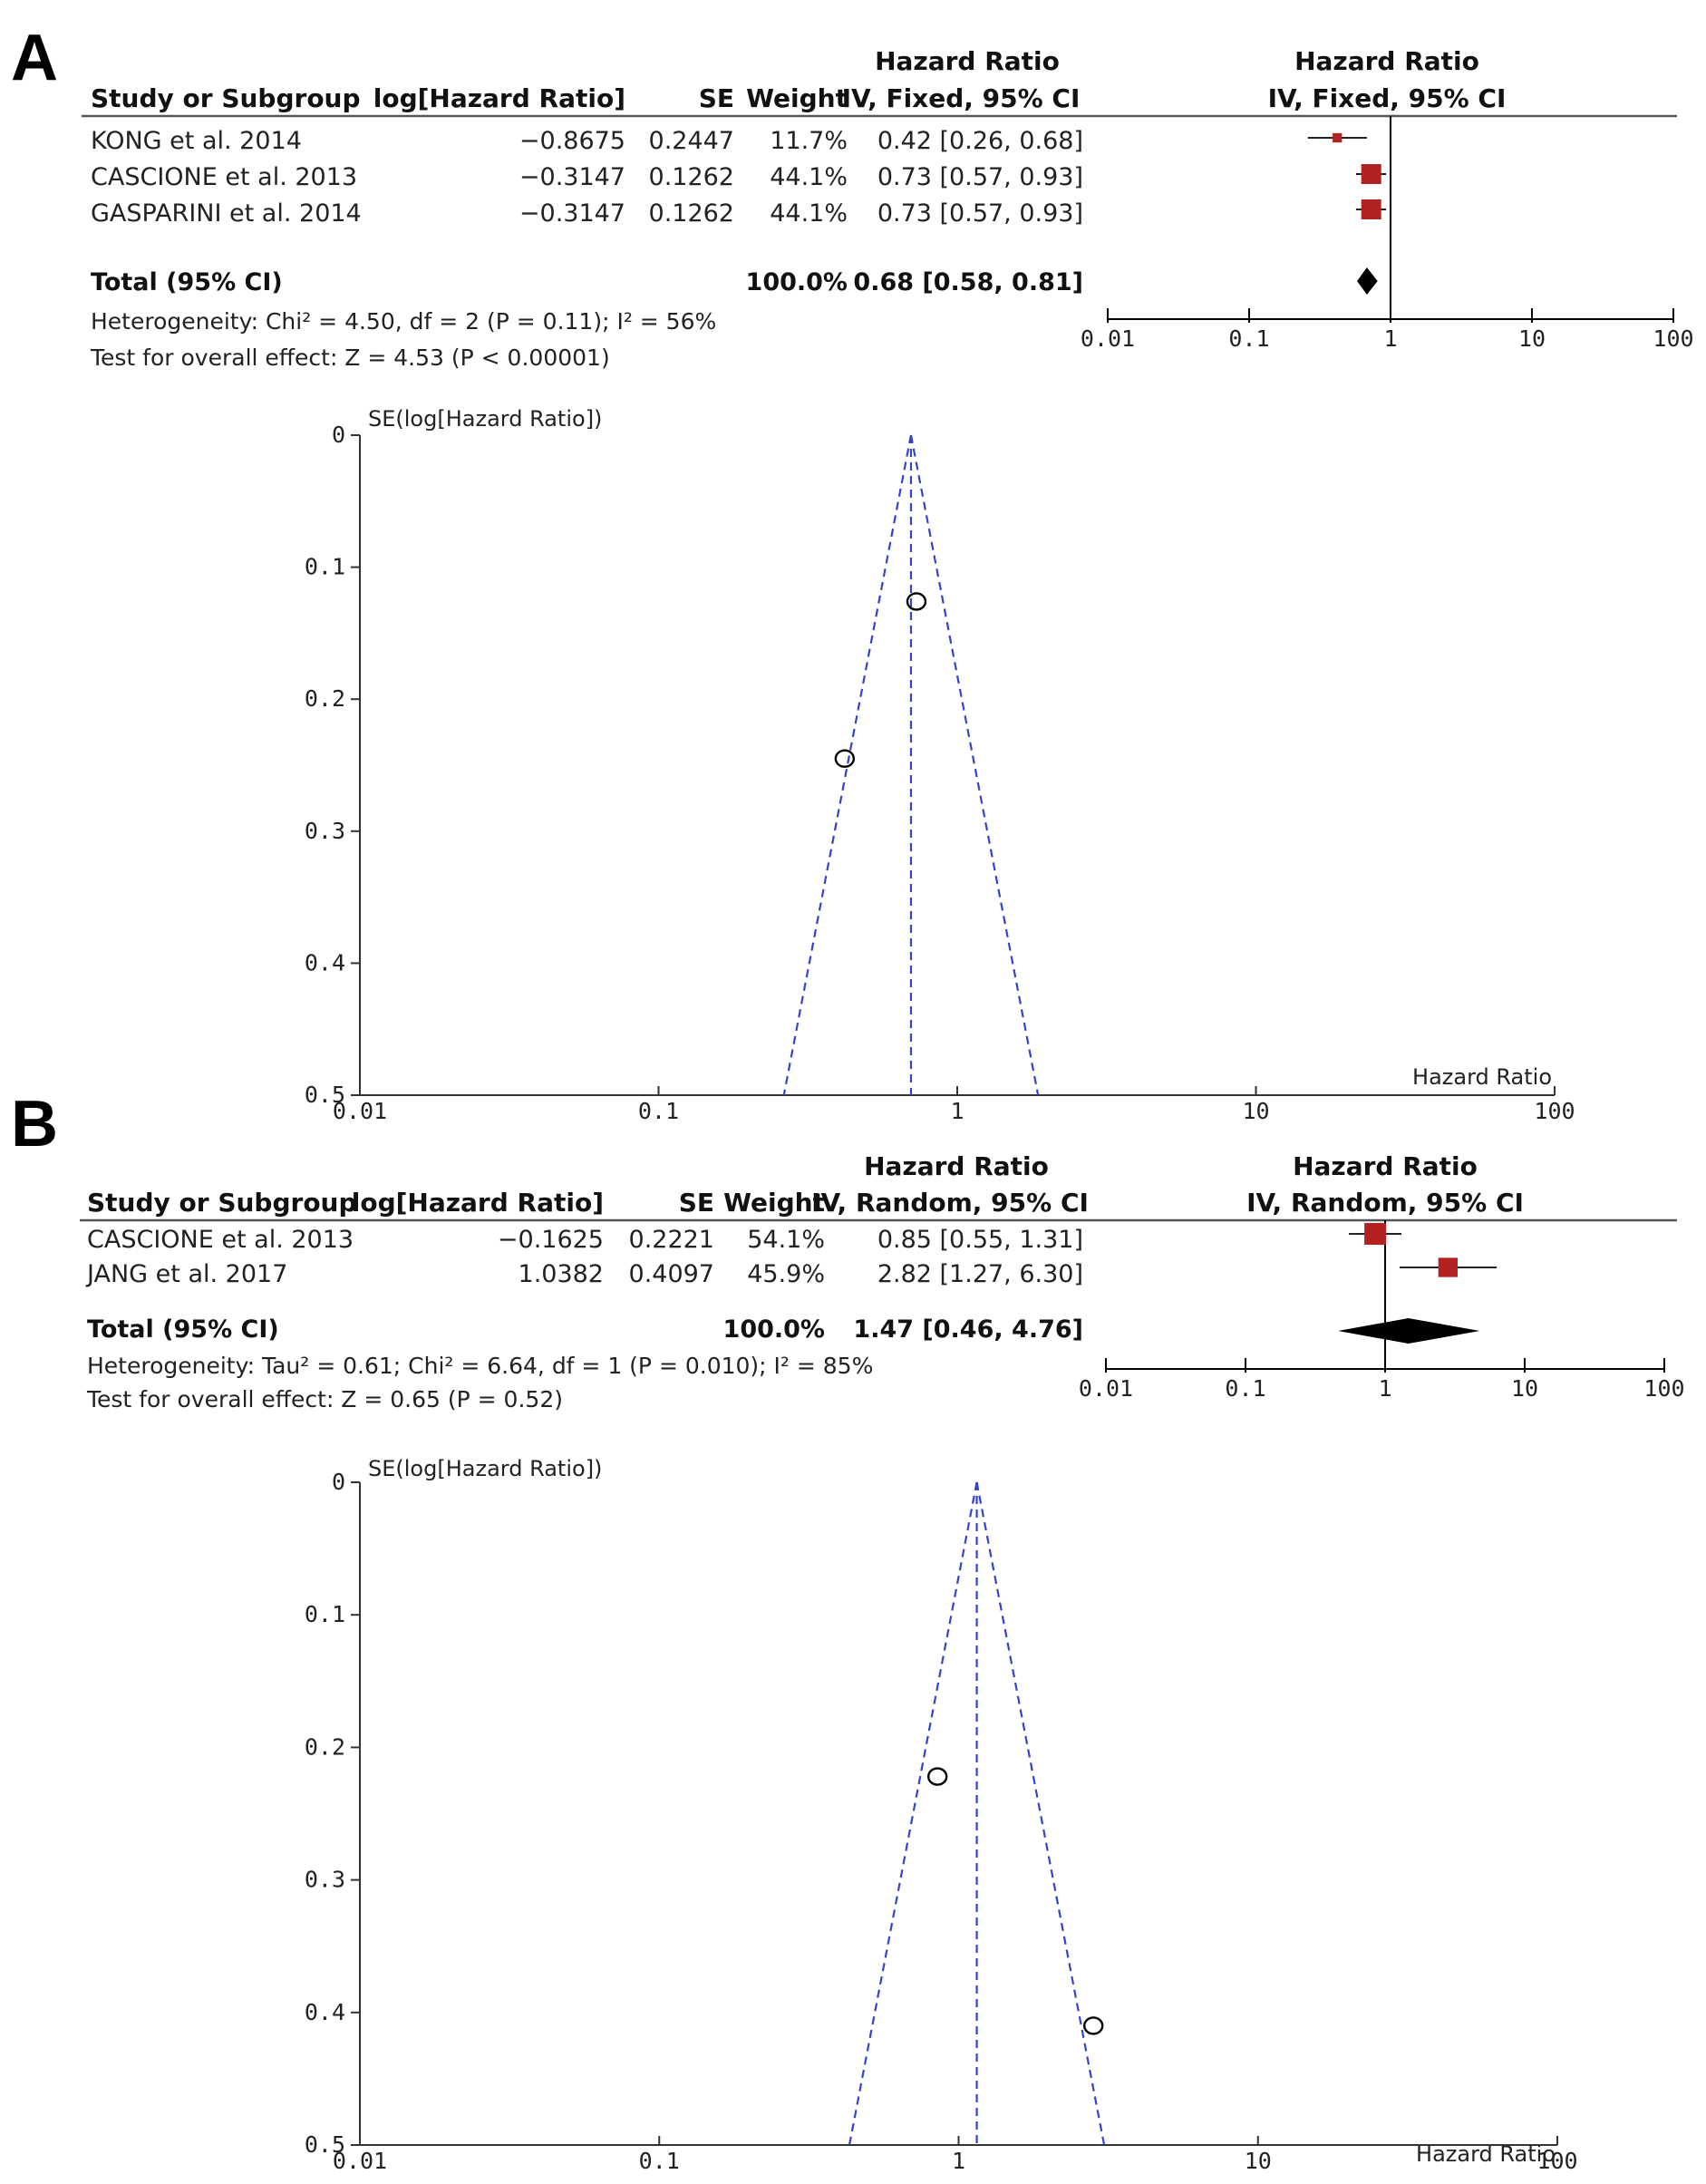 The image size is (1706, 2184). What do you see at coordinates (980, 1274) in the screenshot?
I see `study-ci: 2.82 [1.27, 6.30]` at bounding box center [980, 1274].